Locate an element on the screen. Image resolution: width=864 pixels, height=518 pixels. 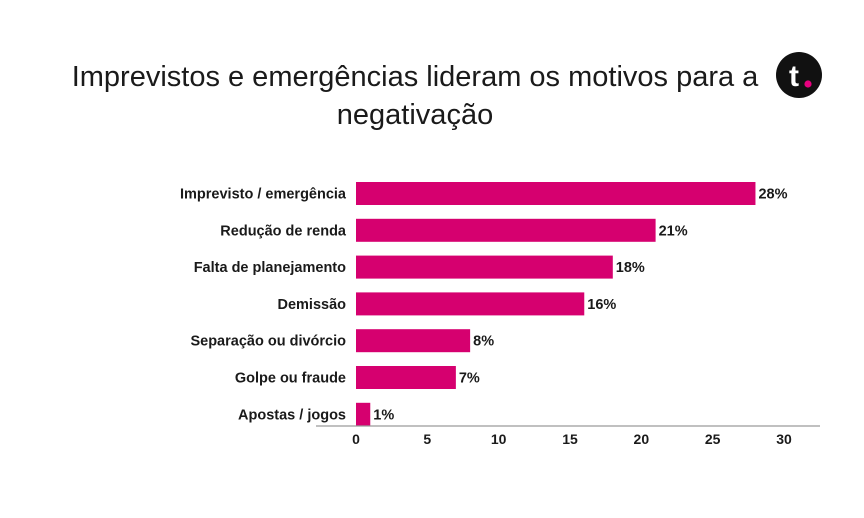
x-tick-label-2: 10 is located at coordinates (499, 439).